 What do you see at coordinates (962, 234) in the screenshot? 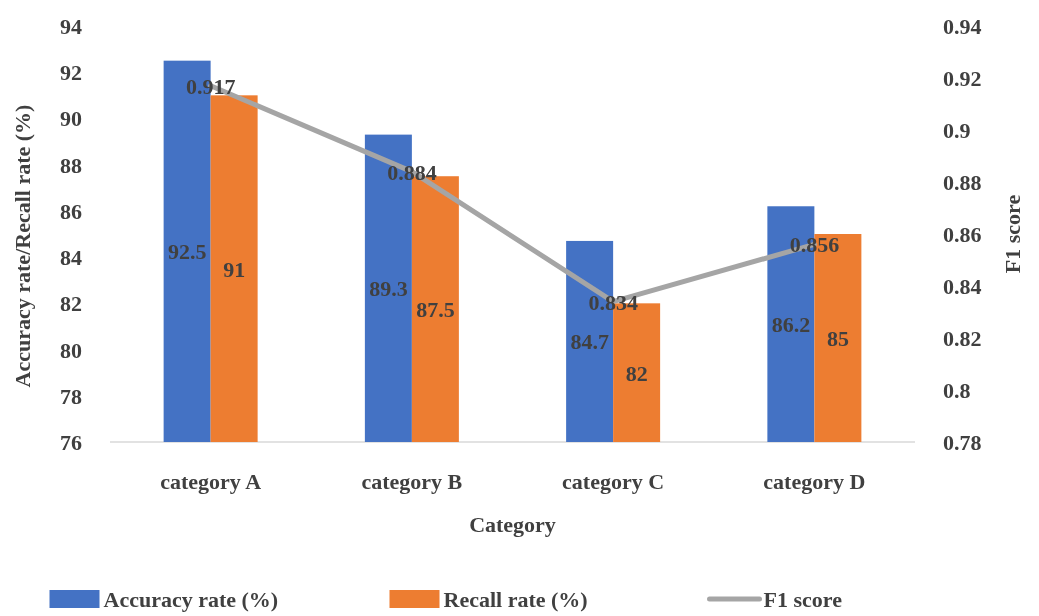
I see `y2-tick-label: 0.86` at bounding box center [962, 234].